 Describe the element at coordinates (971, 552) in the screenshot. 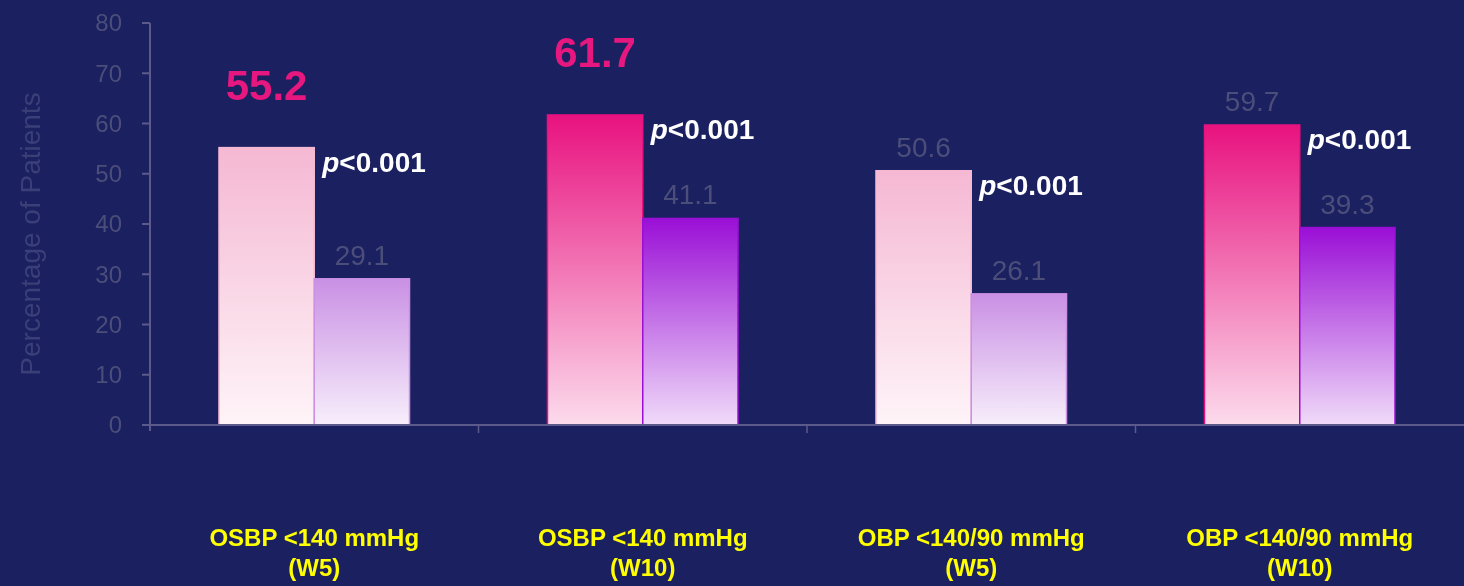

I see `x-tick-label: OBP <140/90 mmHg (W5)` at that location.